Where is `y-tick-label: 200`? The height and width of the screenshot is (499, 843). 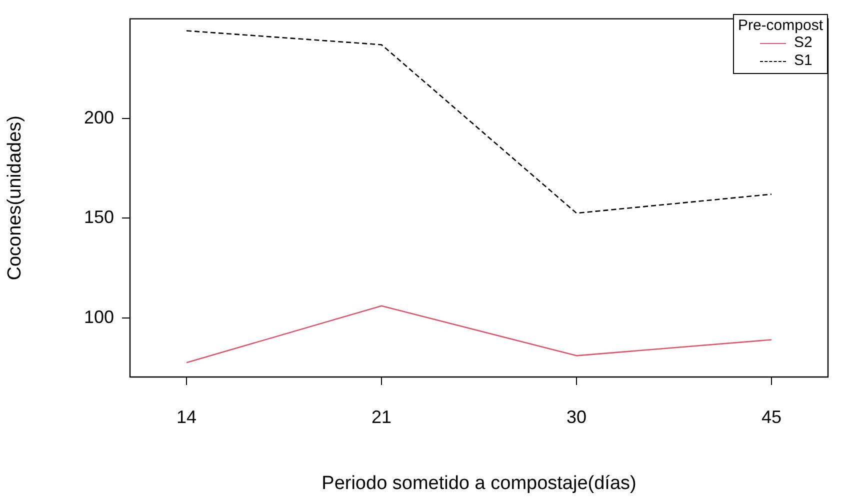
y-tick-label: 200 is located at coordinates (99, 117).